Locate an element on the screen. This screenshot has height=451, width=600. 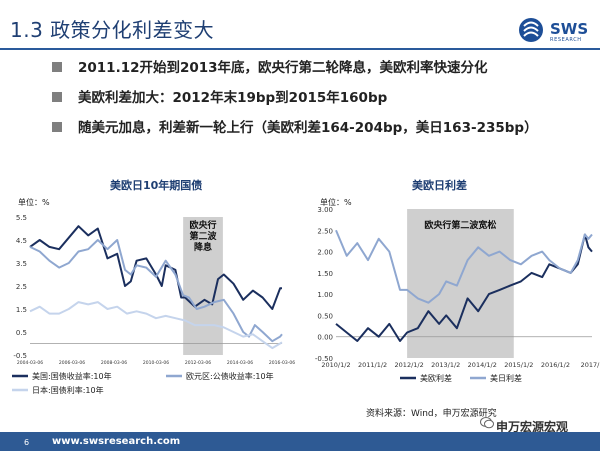
bullet-text: 美欧利差加大：2012年末19bp到2015年160bp is located at coordinates (233, 98).